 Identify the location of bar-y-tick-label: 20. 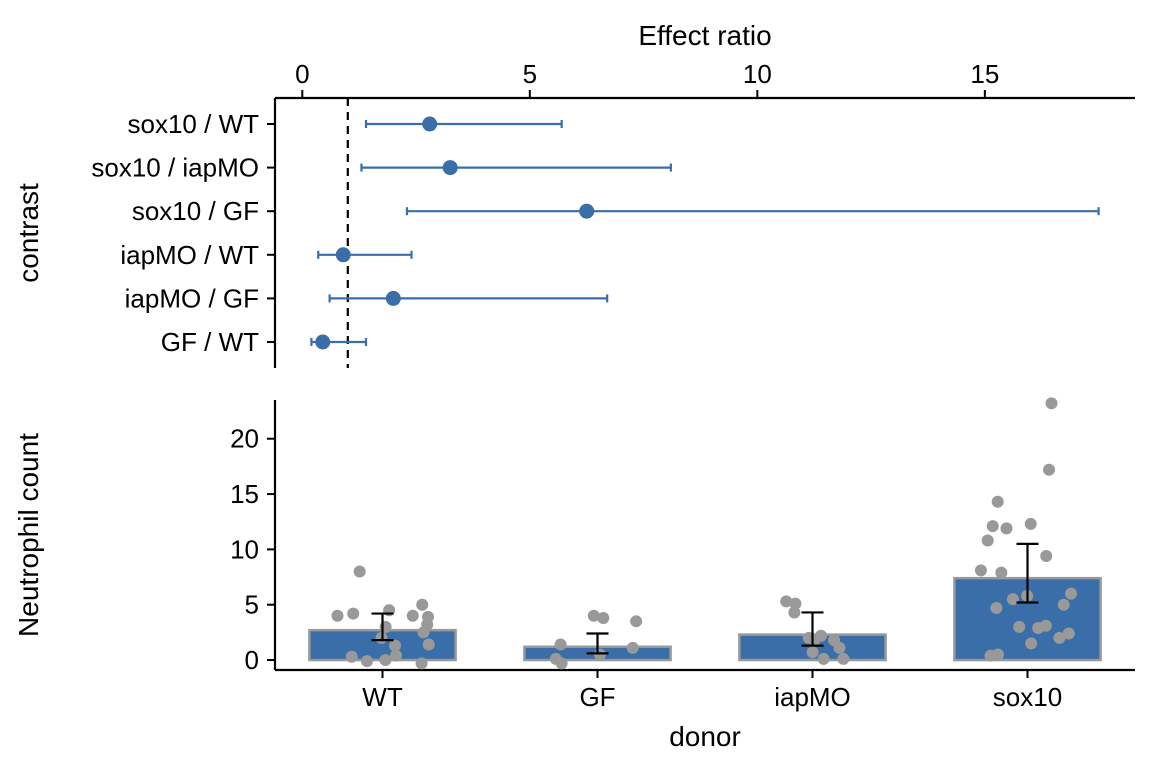
(244, 439).